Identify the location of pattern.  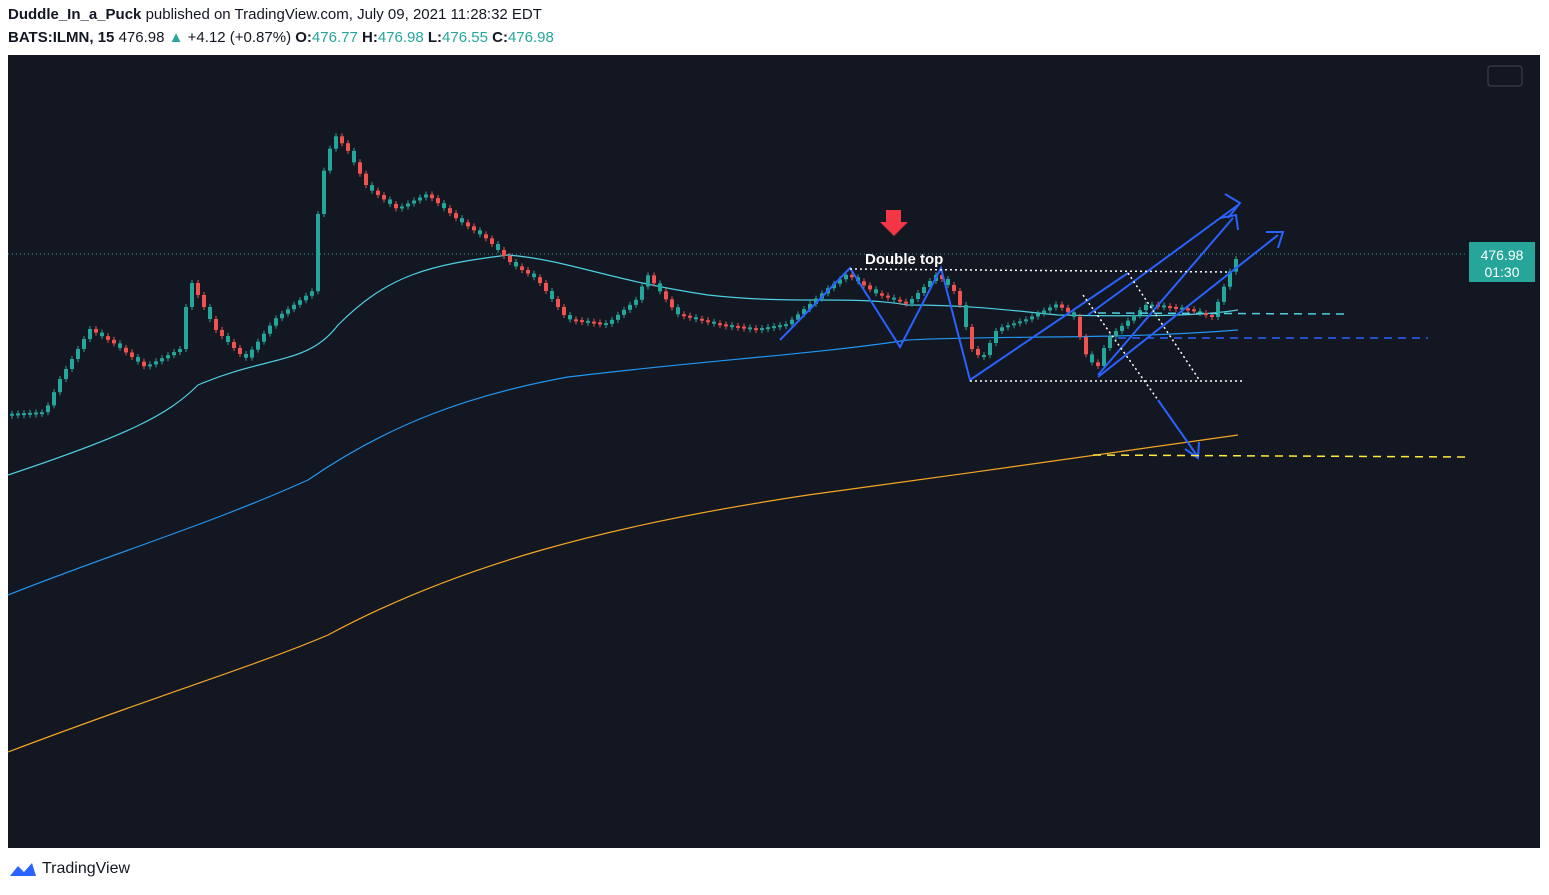
(1032, 326).